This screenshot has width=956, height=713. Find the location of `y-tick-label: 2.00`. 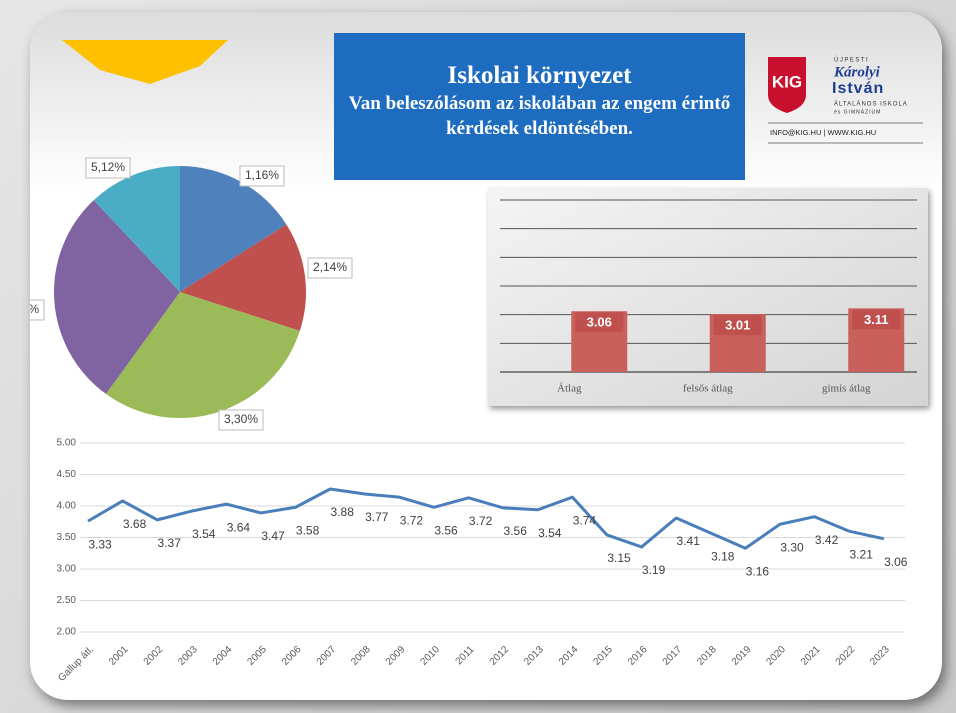

y-tick-label: 2.00 is located at coordinates (67, 632).